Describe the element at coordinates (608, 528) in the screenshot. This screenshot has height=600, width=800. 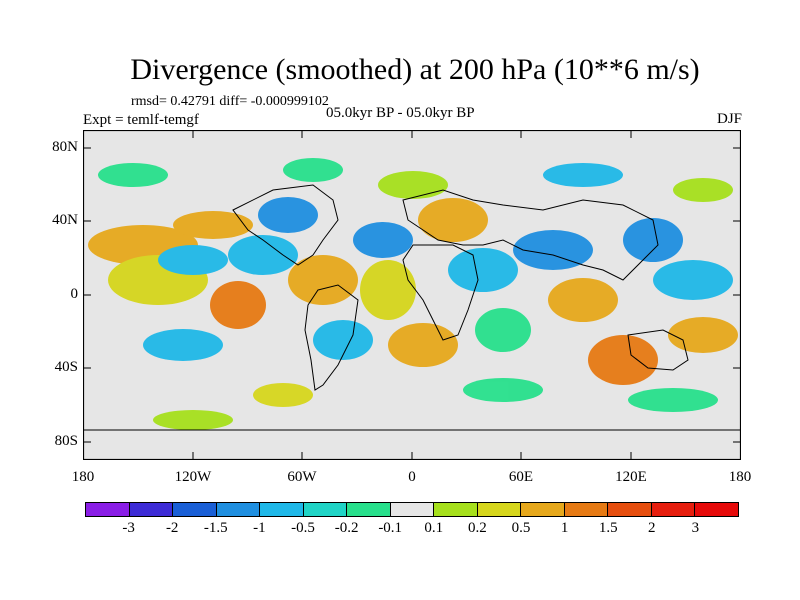
I see `colorbar-label: 1.5` at that location.